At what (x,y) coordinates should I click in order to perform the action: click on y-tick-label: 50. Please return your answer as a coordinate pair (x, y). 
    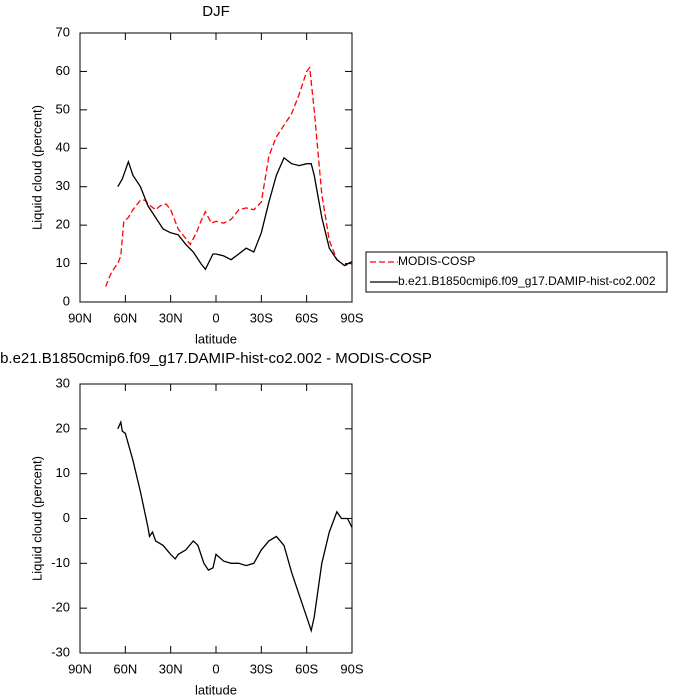
    Looking at the image, I should click on (63, 108).